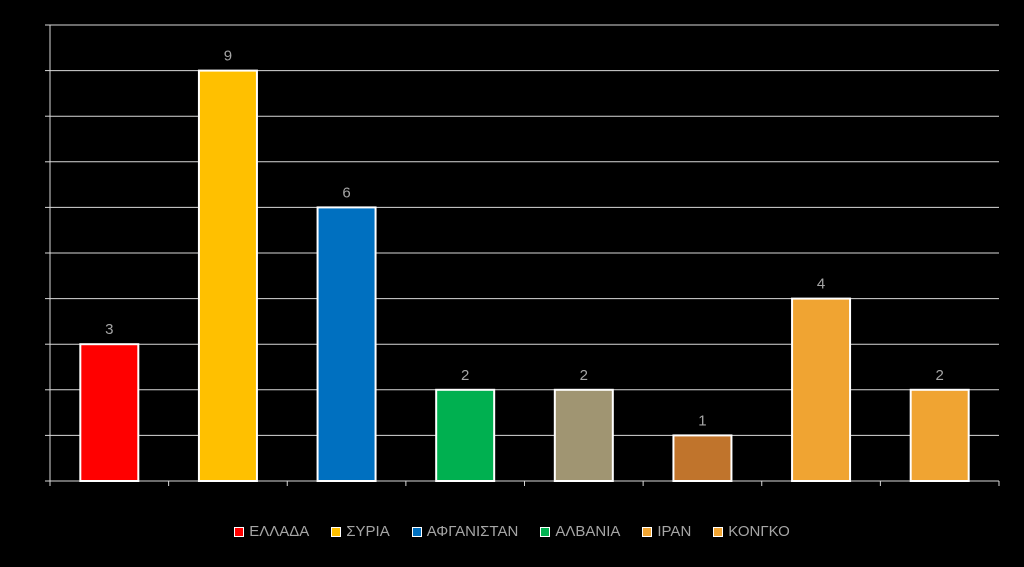 This screenshot has height=567, width=1024. What do you see at coordinates (279, 531) in the screenshot?
I see `legend-label: ΕΛΛΑΔΑ` at bounding box center [279, 531].